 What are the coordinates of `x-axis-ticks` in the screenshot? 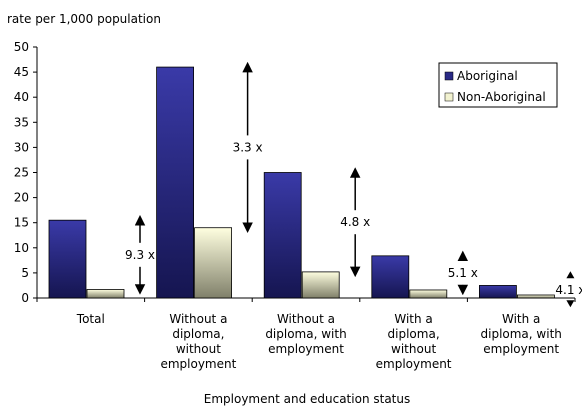 It's located at (306, 300).